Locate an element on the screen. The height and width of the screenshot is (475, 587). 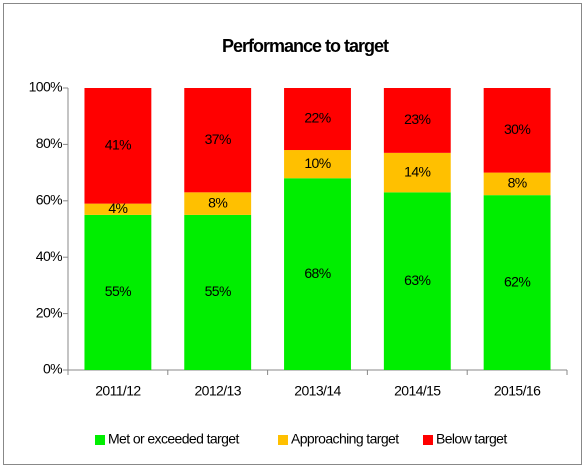
data-label: 30% is located at coordinates (517, 129).